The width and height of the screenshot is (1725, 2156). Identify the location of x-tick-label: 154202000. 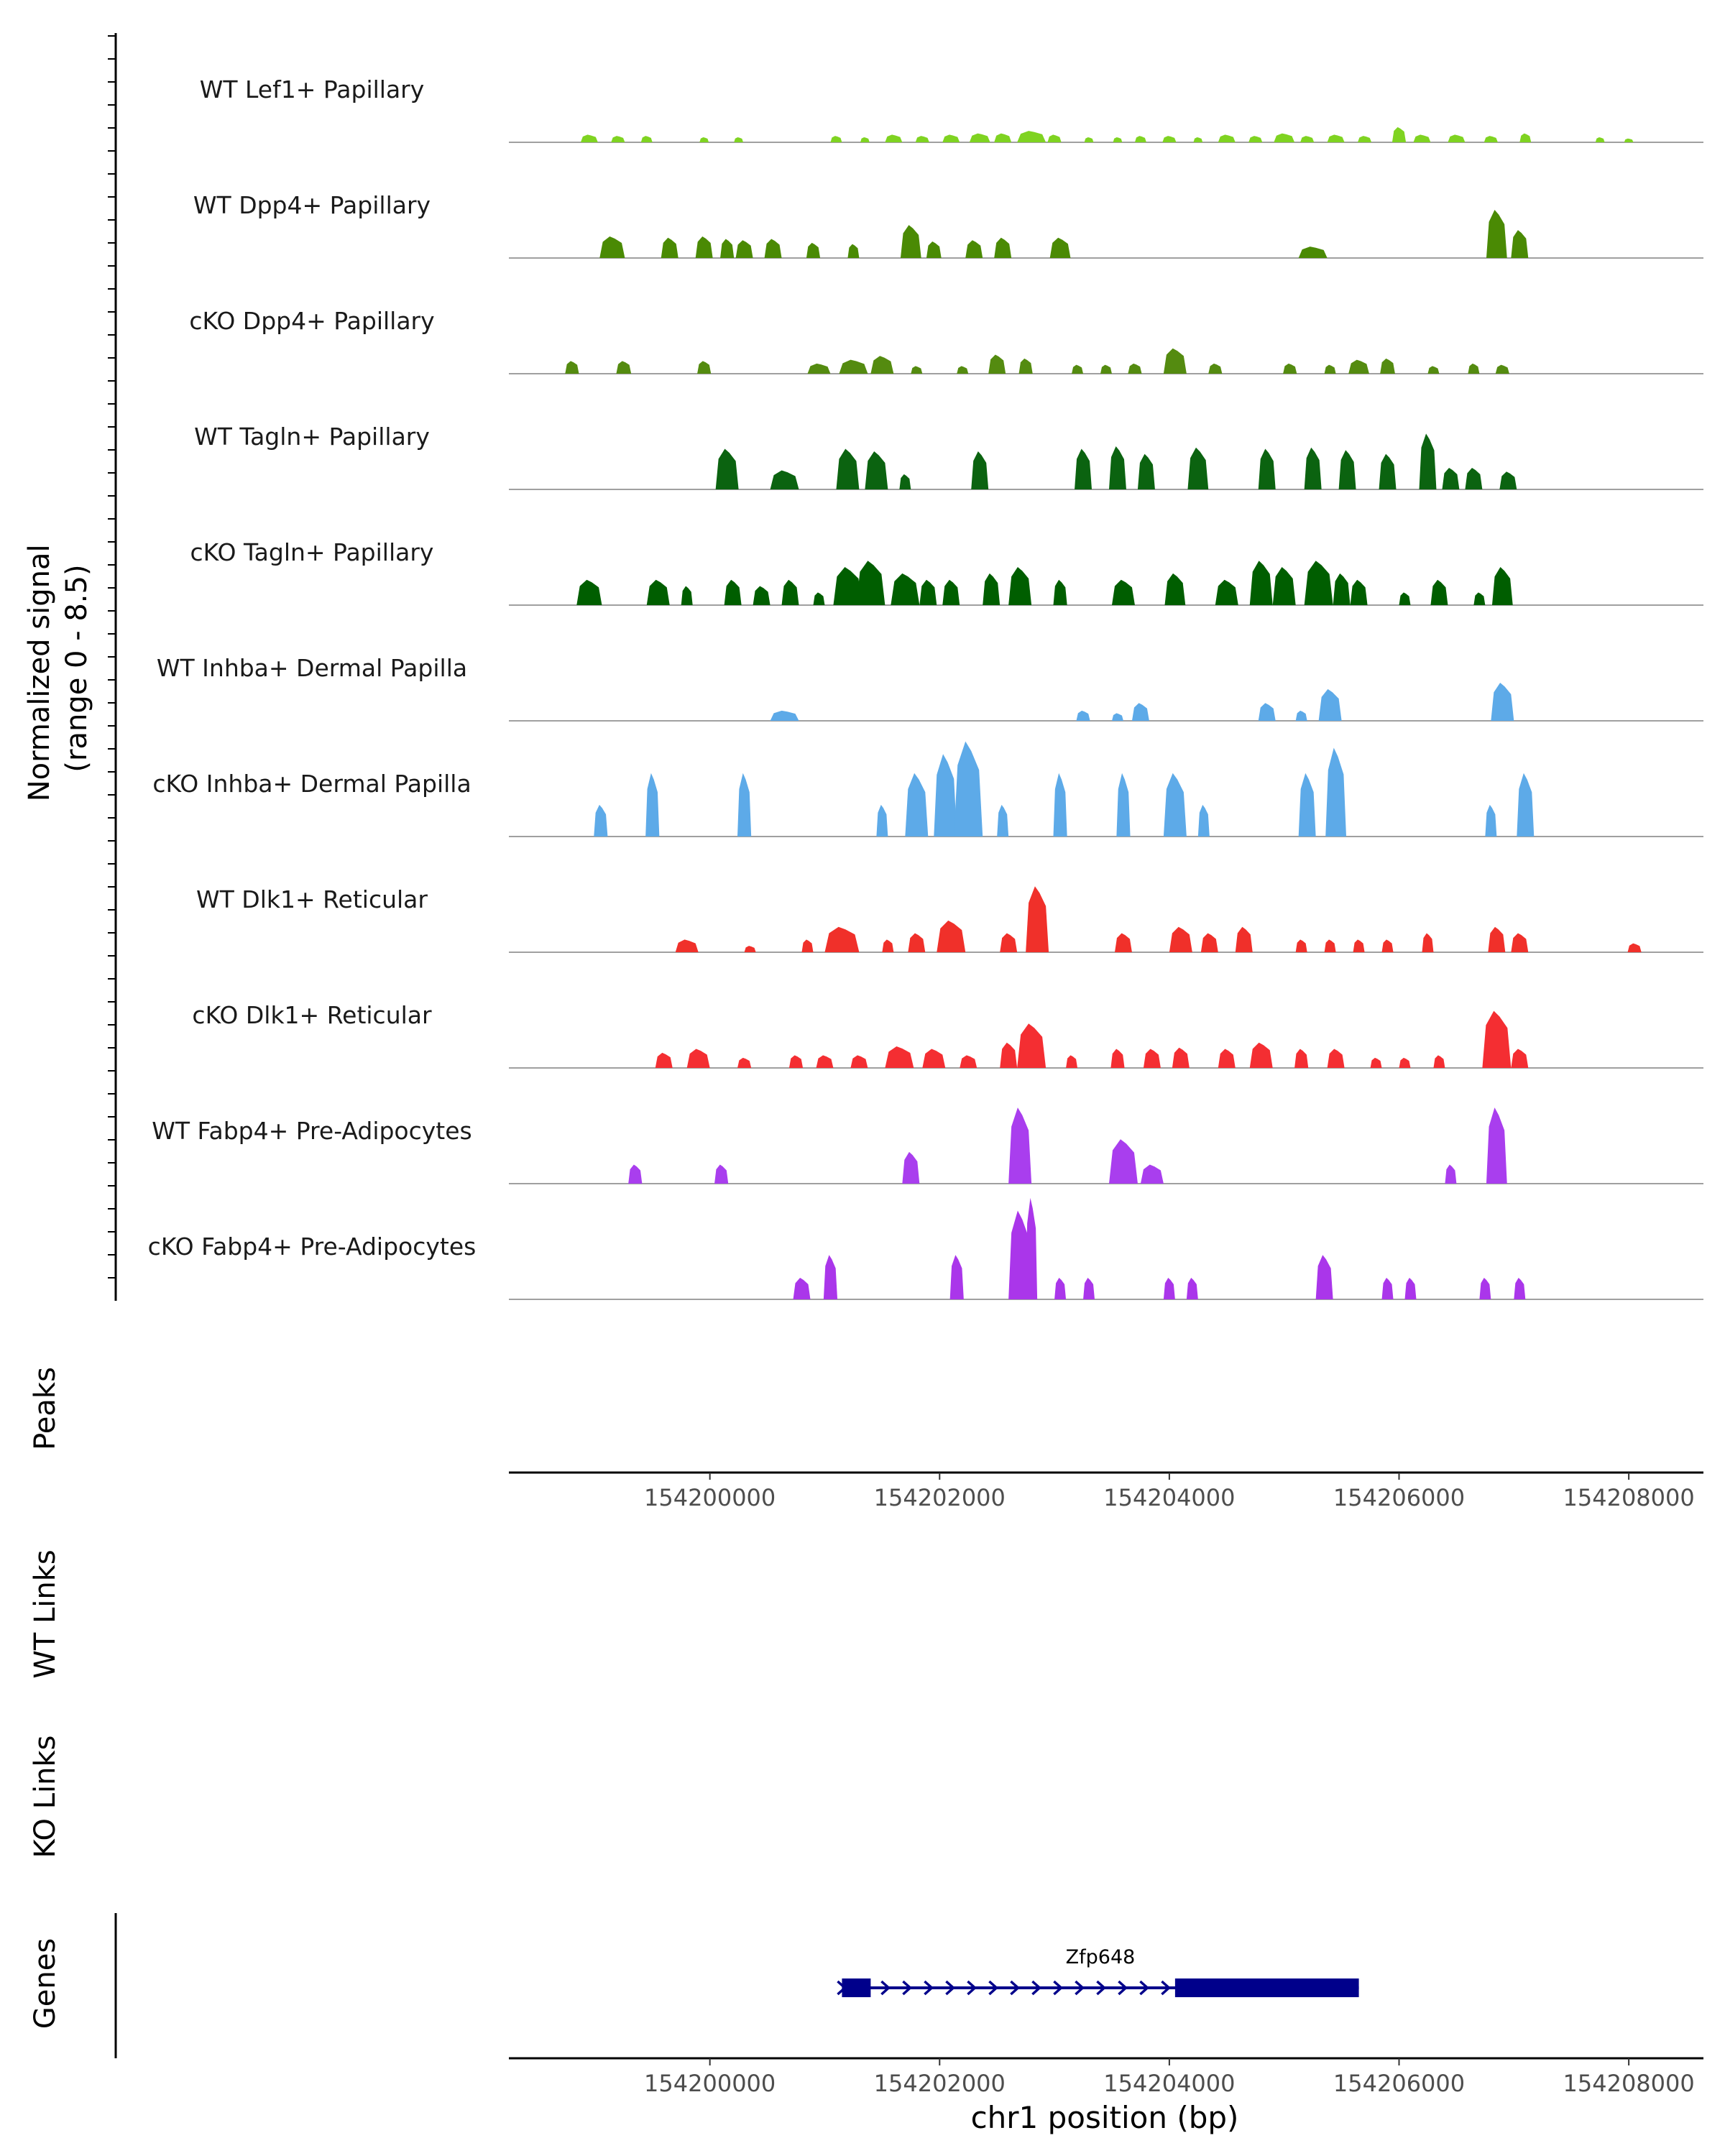
(940, 1498).